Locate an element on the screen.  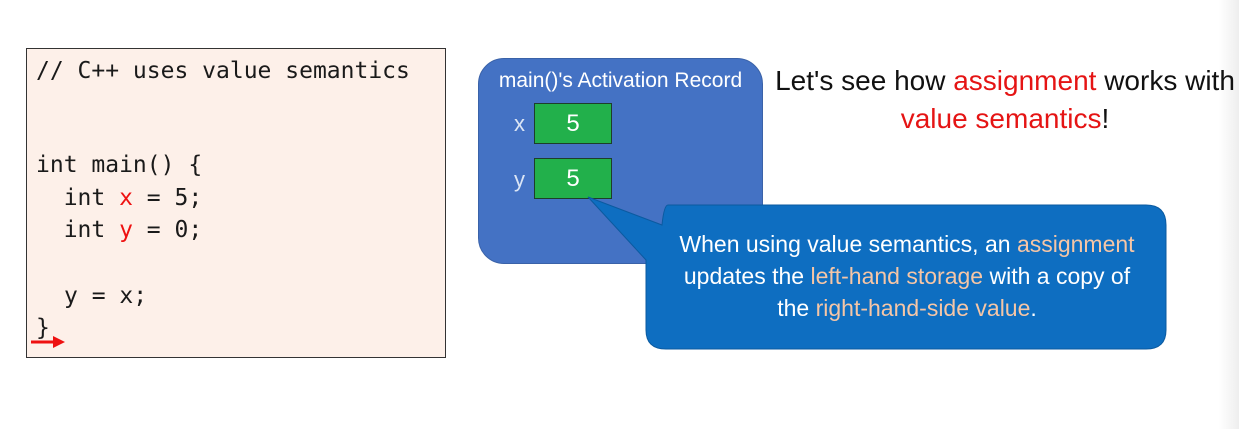
heading-highlight-assignment: assignment is located at coordinates (1025, 80).